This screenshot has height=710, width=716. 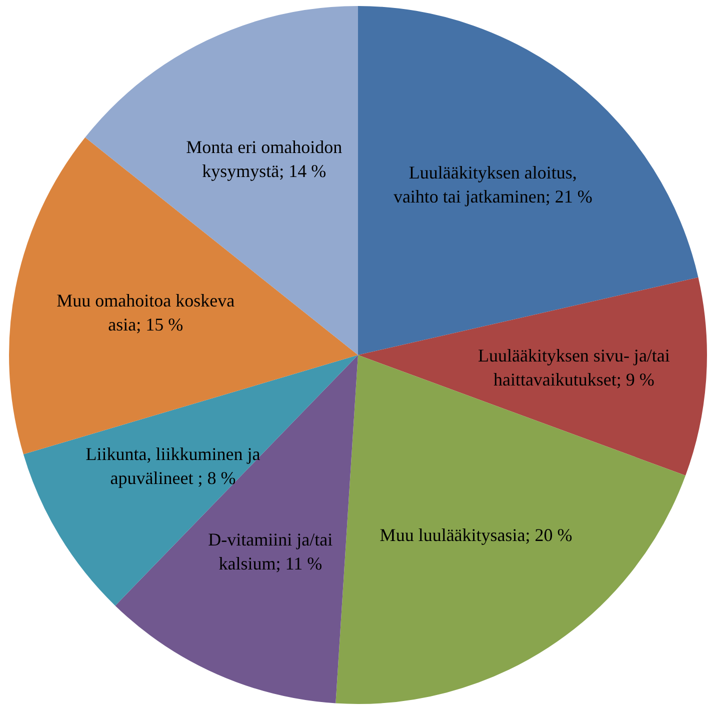 I want to click on slice-label: Muu luulääkitysasia; 20 %, so click(x=476, y=535).